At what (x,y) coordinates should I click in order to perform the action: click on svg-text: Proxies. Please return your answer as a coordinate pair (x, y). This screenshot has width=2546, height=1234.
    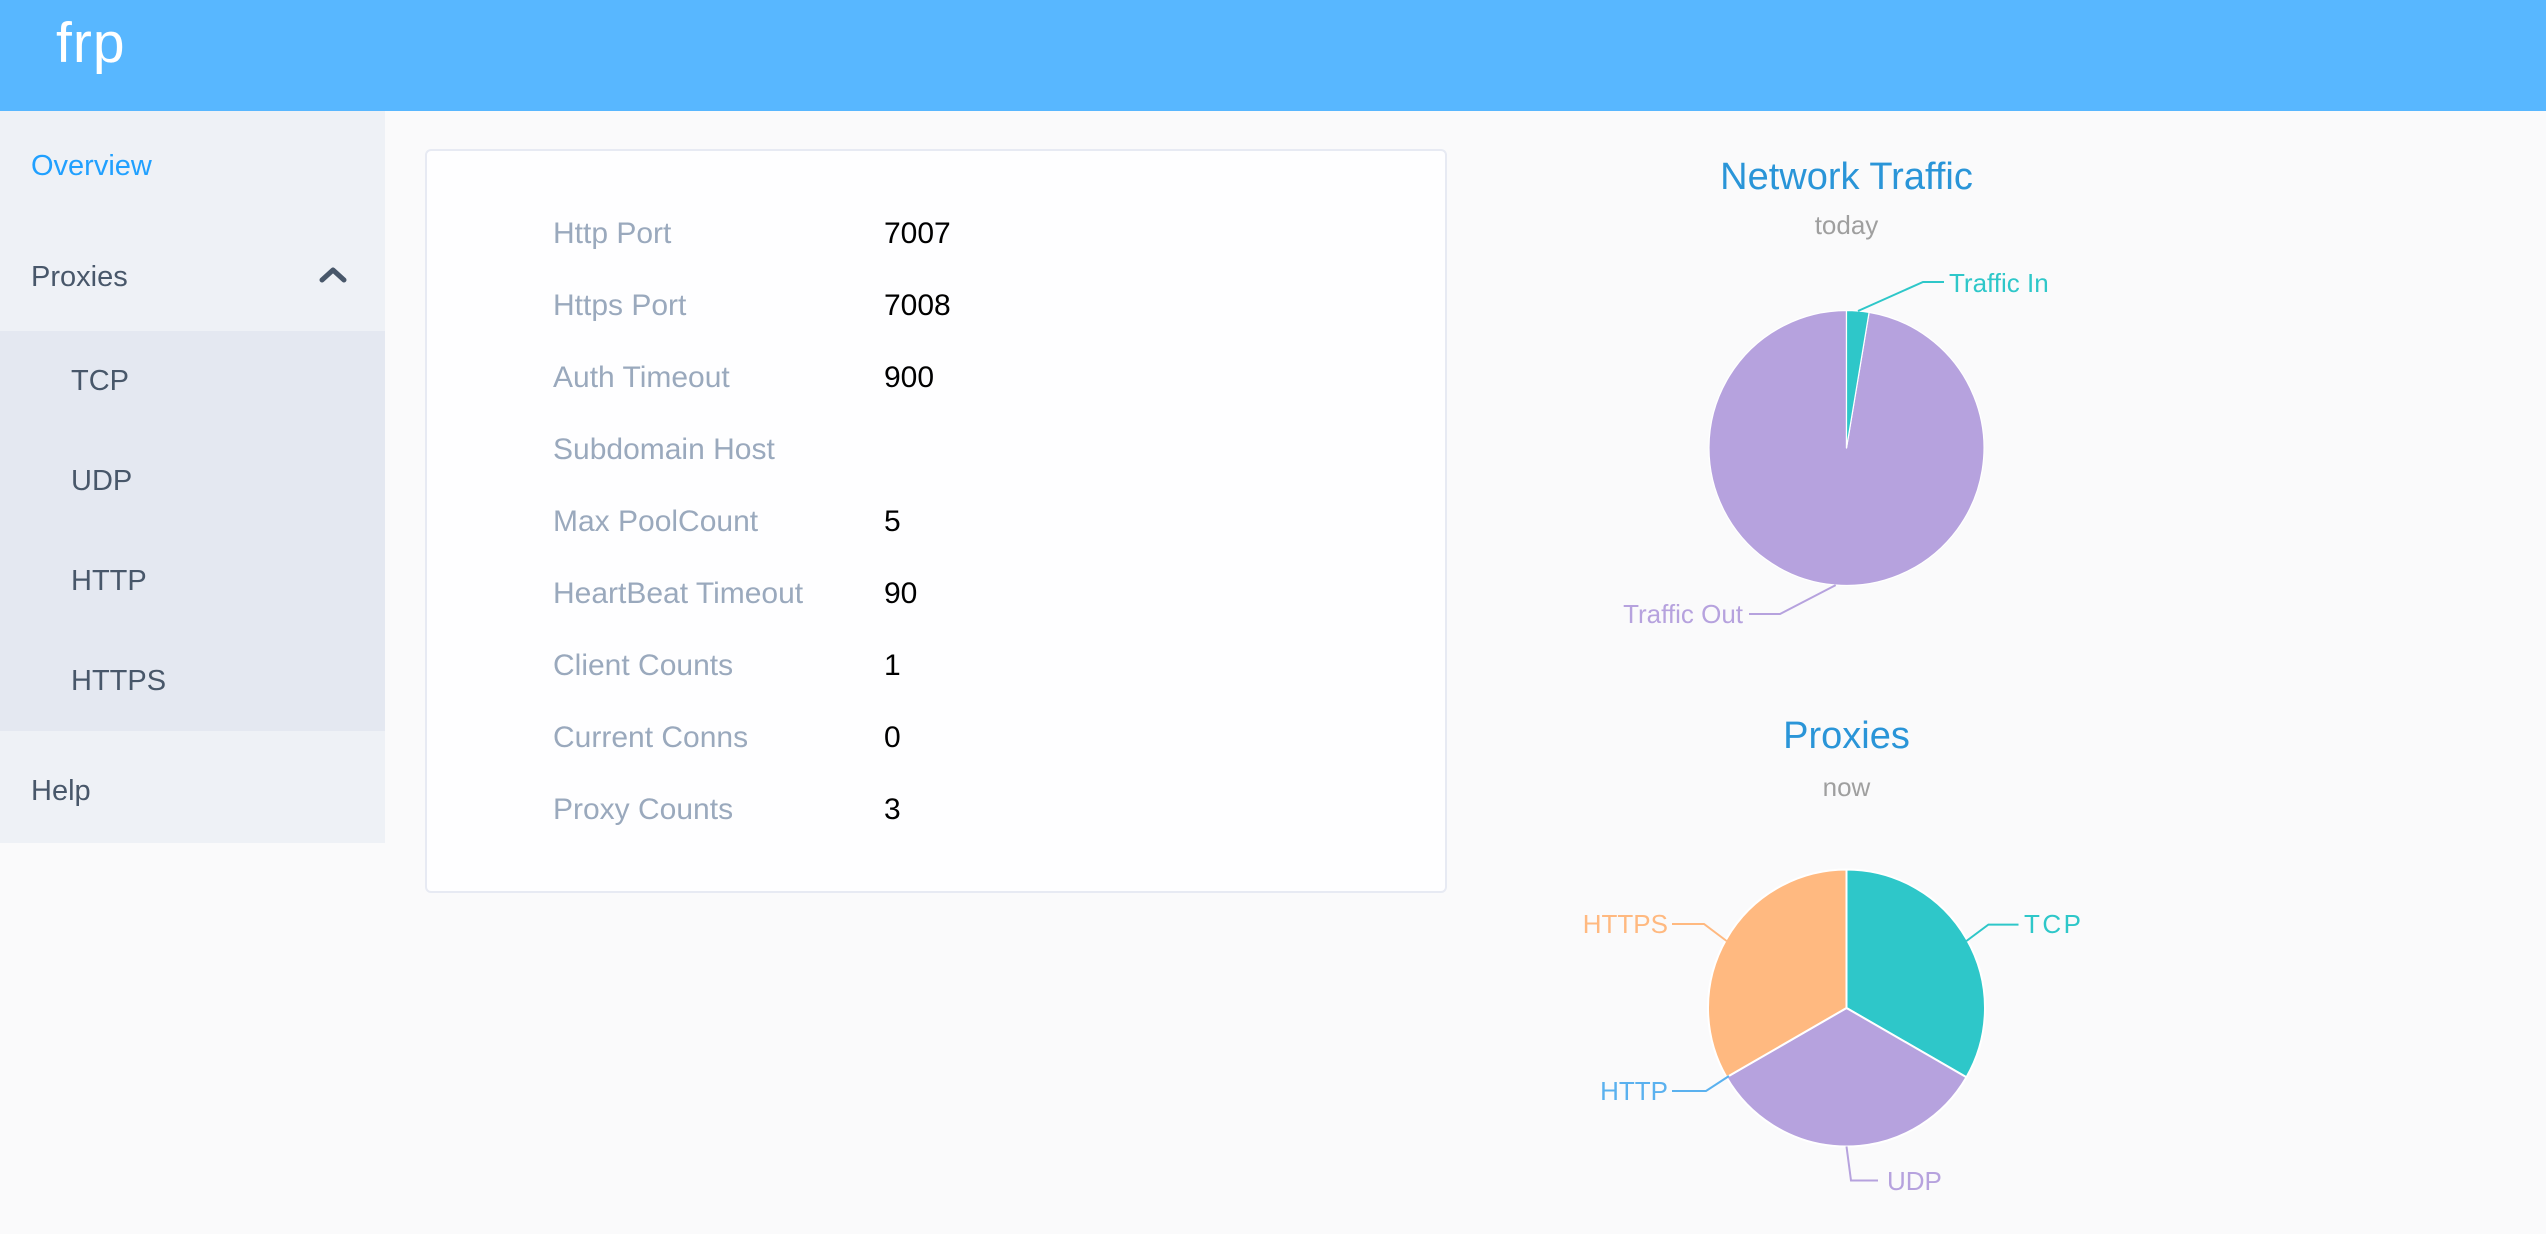
    Looking at the image, I should click on (1846, 736).